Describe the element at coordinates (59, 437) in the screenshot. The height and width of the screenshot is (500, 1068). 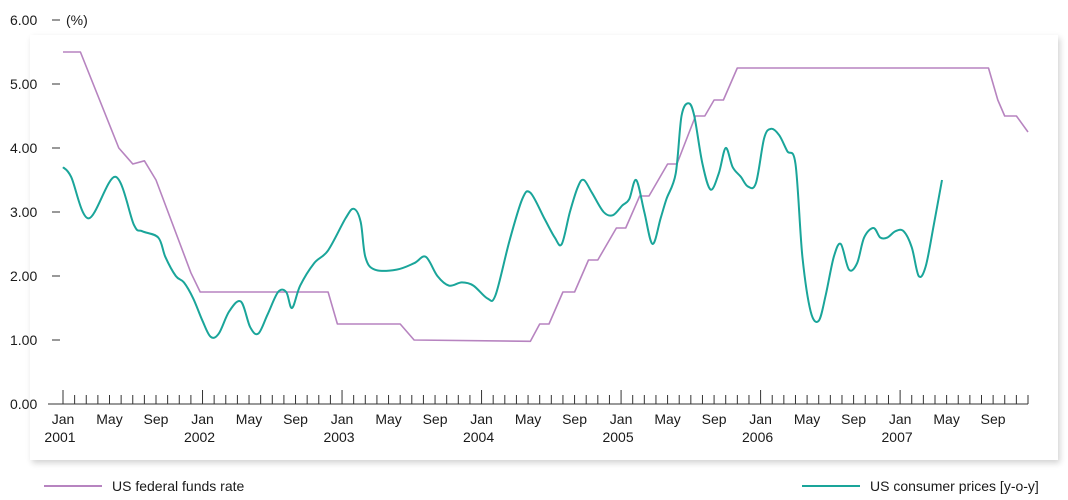
I see `x-tick-label-year: 2001` at that location.